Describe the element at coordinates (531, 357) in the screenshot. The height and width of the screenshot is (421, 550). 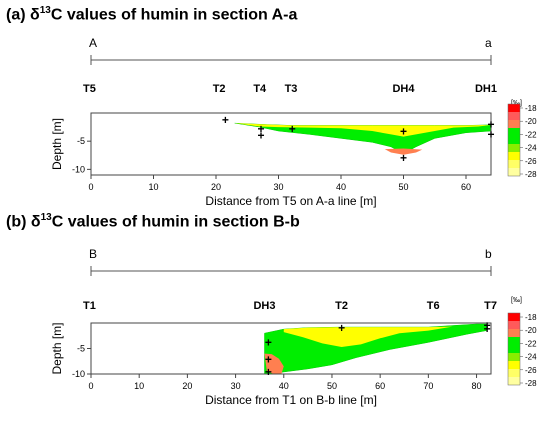
I see `panel-b-colorbar-label: -24` at that location.